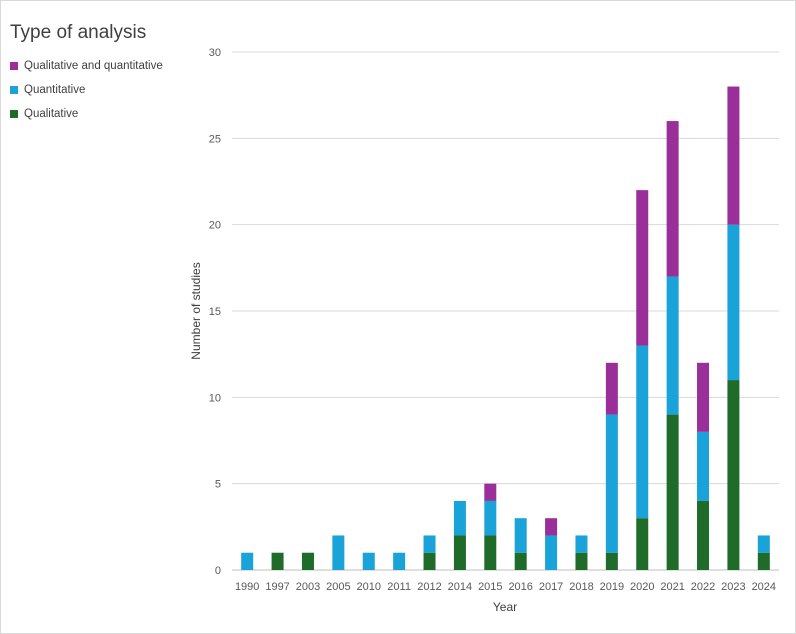 The height and width of the screenshot is (634, 796). What do you see at coordinates (51, 114) in the screenshot?
I see `legend-label: Qualitative` at bounding box center [51, 114].